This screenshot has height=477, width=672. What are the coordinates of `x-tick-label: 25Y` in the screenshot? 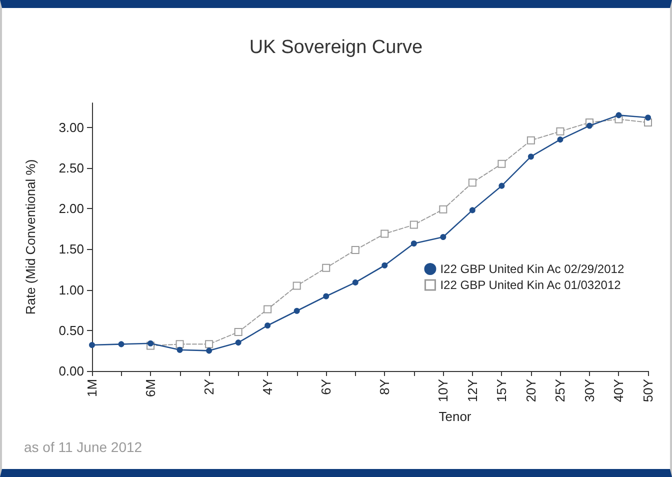 It's located at (560, 390).